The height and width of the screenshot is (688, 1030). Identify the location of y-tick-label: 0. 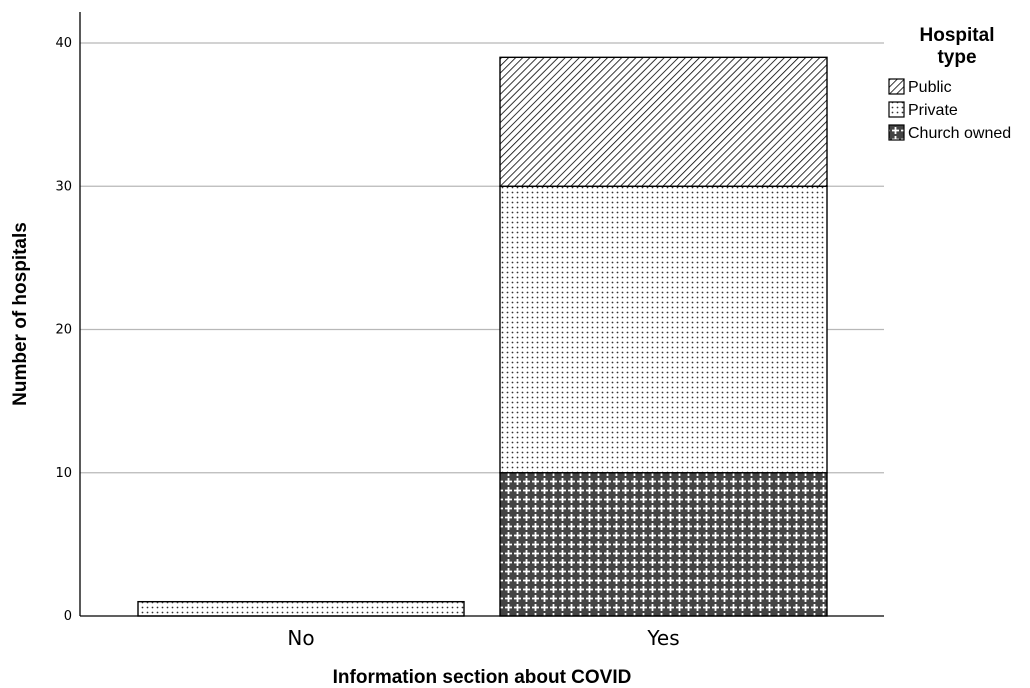
(68, 616).